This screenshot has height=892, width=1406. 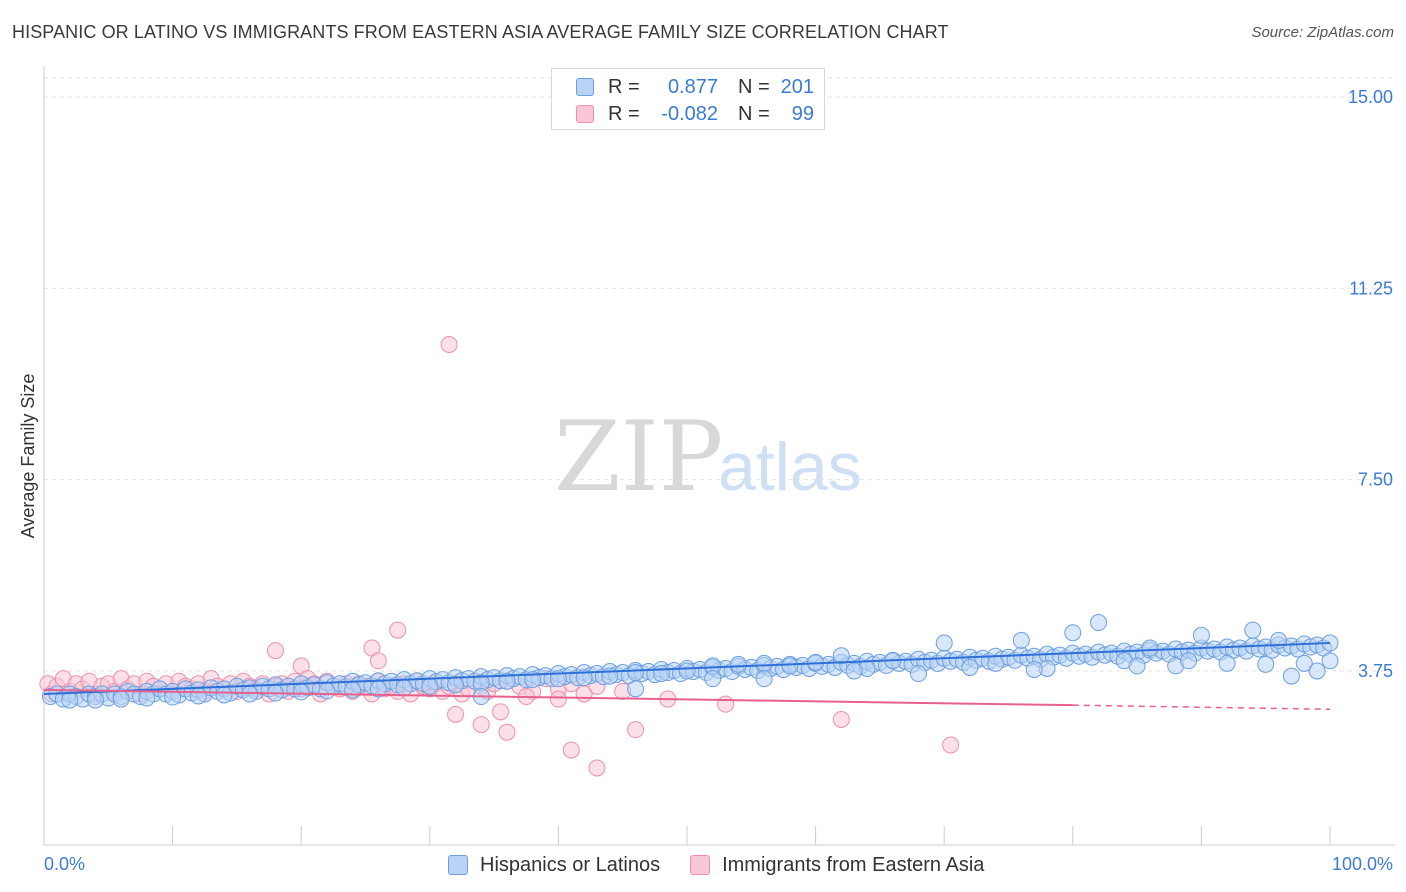 I want to click on watermark-atlas: atlas, so click(x=790, y=467).